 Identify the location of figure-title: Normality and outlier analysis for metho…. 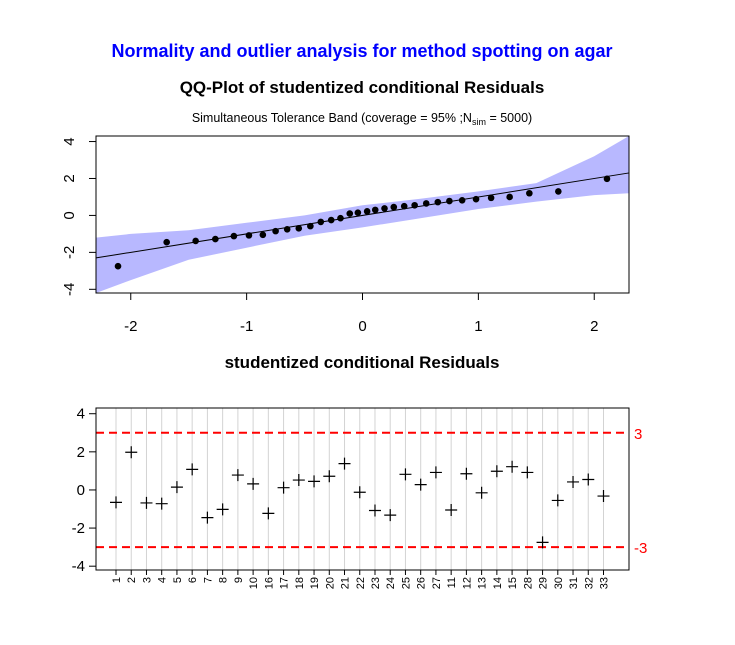
(361, 51).